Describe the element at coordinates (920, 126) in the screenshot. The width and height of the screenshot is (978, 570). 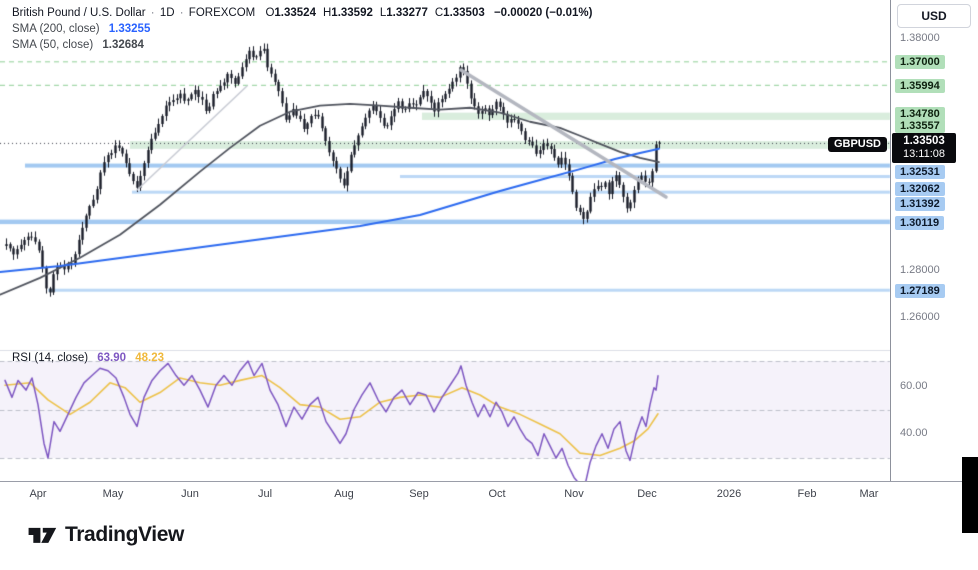
I see `price-level-label: 1.33557` at that location.